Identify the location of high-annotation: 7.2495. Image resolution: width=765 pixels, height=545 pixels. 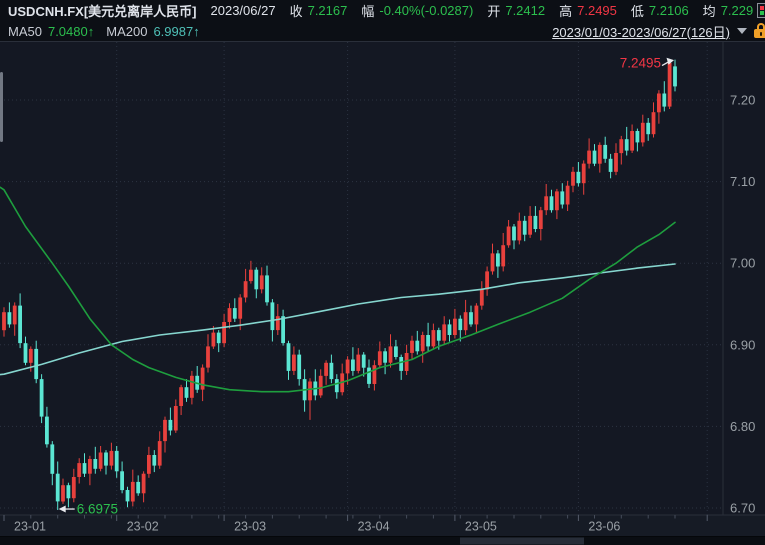
(647, 63).